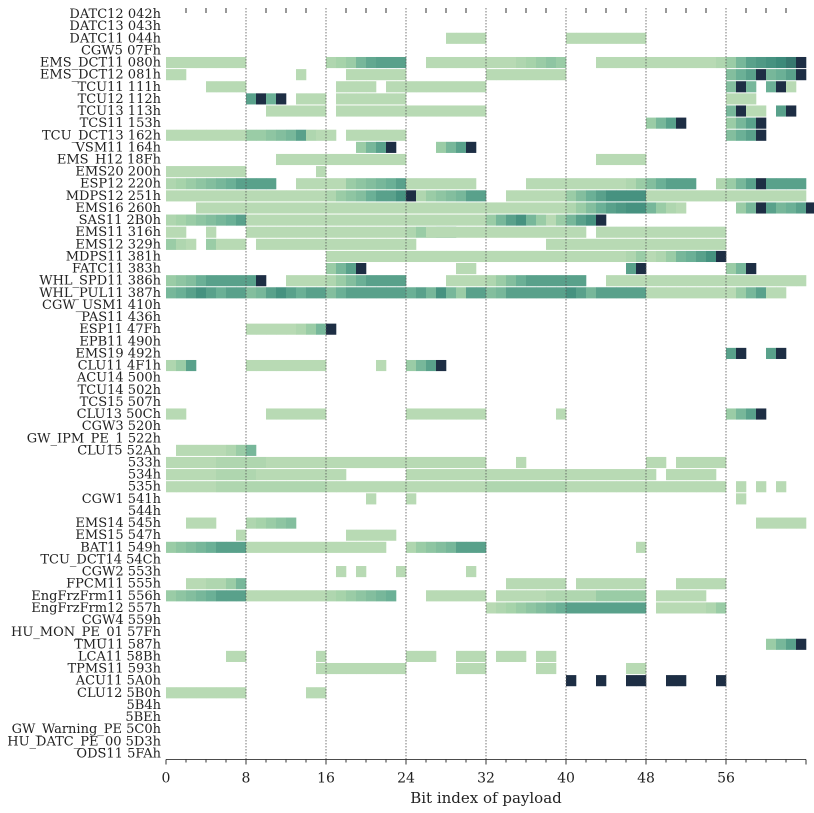  What do you see at coordinates (86, 632) in the screenshot?
I see `row-label: HU_MON_PE_01 57Fh` at bounding box center [86, 632].